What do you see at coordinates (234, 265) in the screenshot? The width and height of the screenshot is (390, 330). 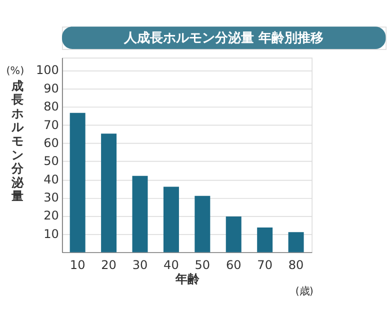 I see `x-tick-label: 60` at bounding box center [234, 265].